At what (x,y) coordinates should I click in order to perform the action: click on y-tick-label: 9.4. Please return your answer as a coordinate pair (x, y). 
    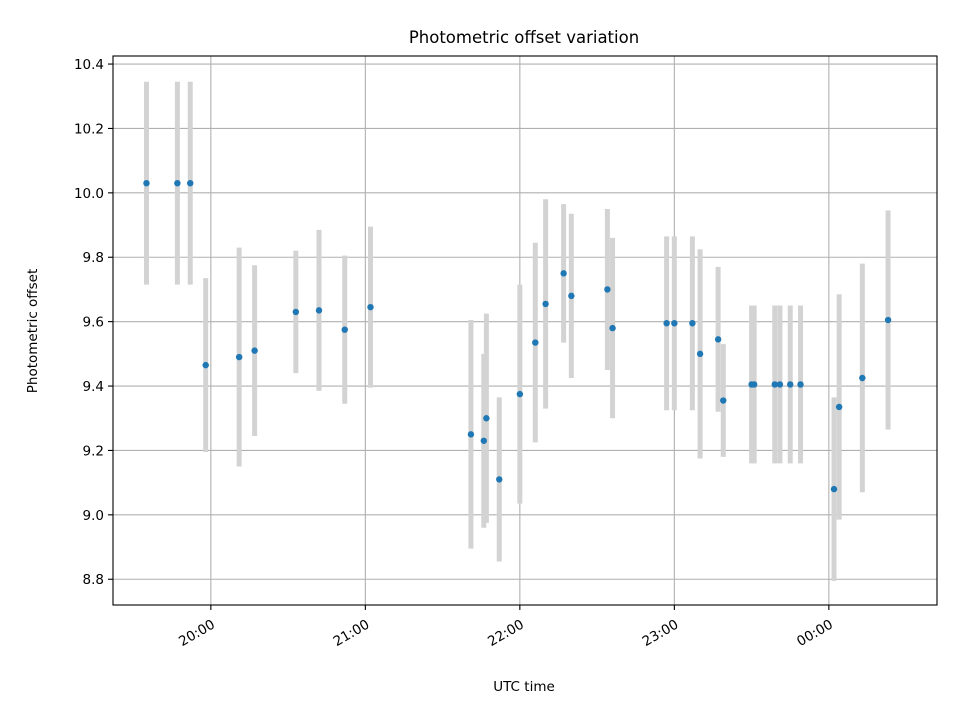
    Looking at the image, I should click on (93, 387).